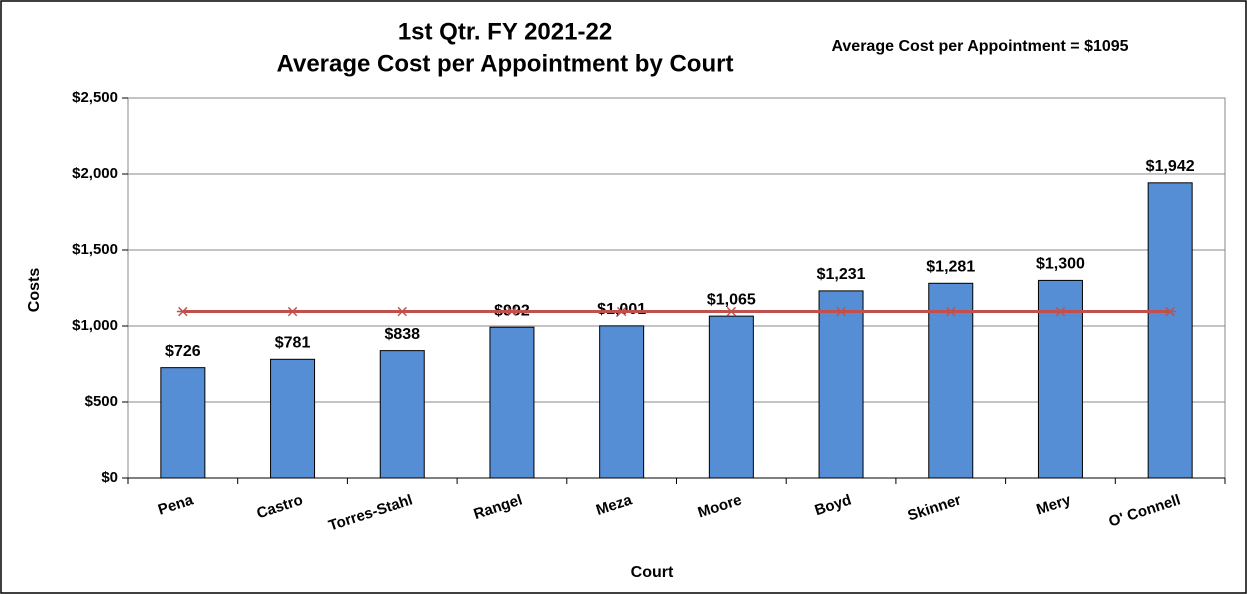 This screenshot has width=1247, height=594. I want to click on data-label: $1,231, so click(841, 274).